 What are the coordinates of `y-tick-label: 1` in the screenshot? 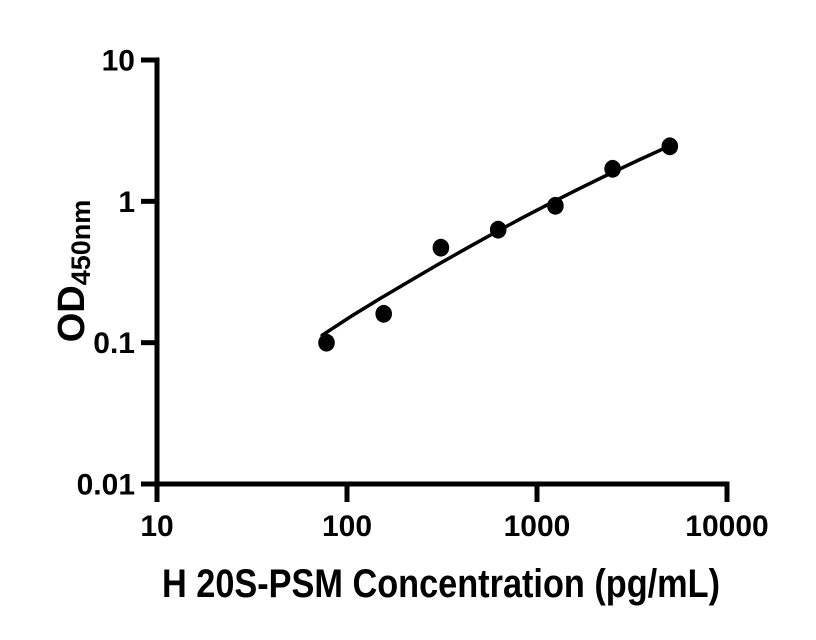 It's located at (126, 202).